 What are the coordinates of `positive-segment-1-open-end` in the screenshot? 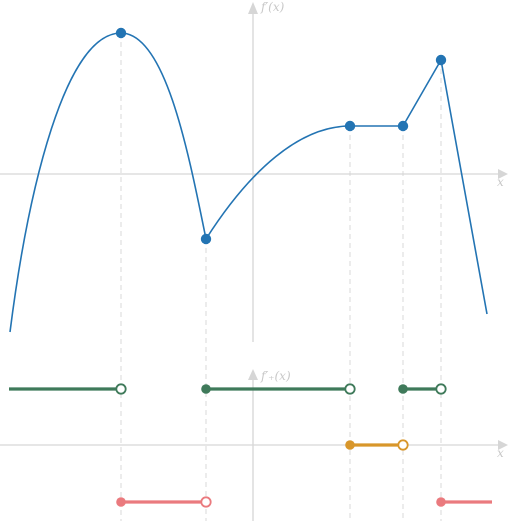 It's located at (121, 389).